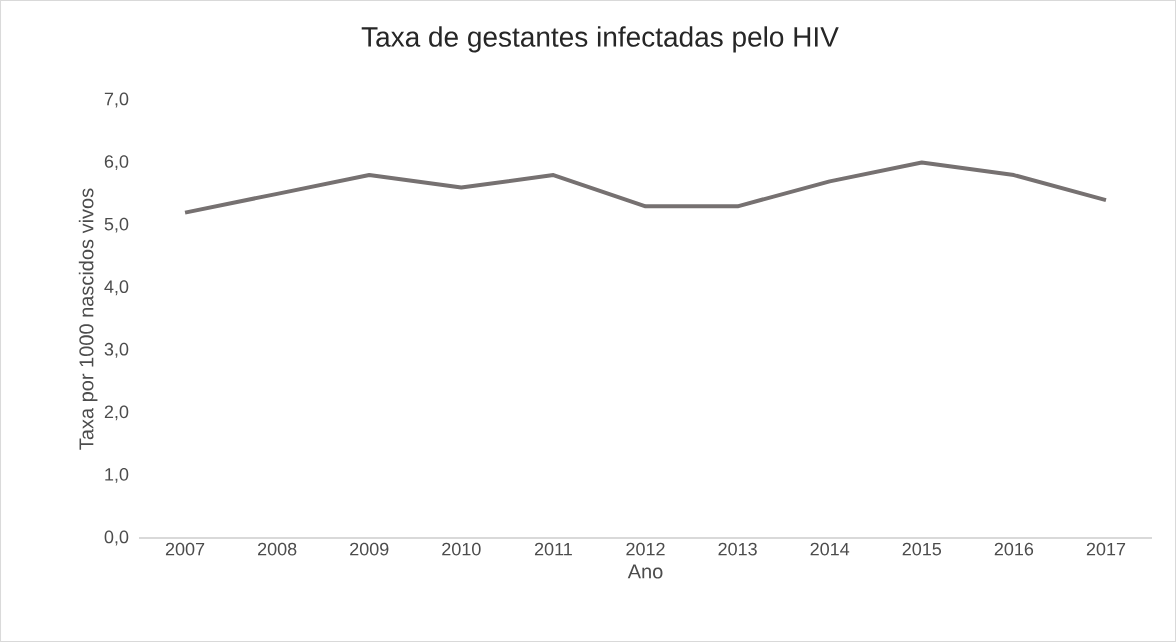 The image size is (1176, 642). I want to click on y-tick-label: 4,0, so click(116, 288).